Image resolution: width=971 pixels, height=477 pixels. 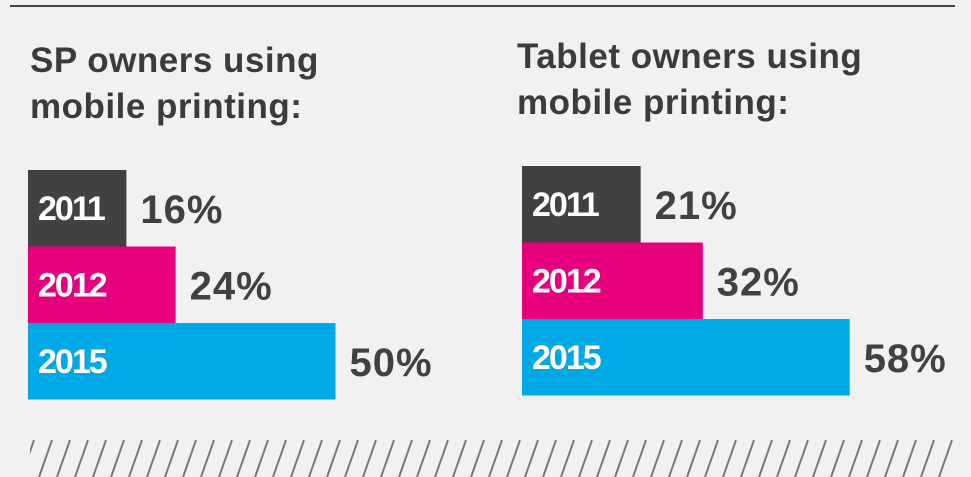 I want to click on chart-title: Tablet owners using mobile printing:, so click(x=690, y=79).